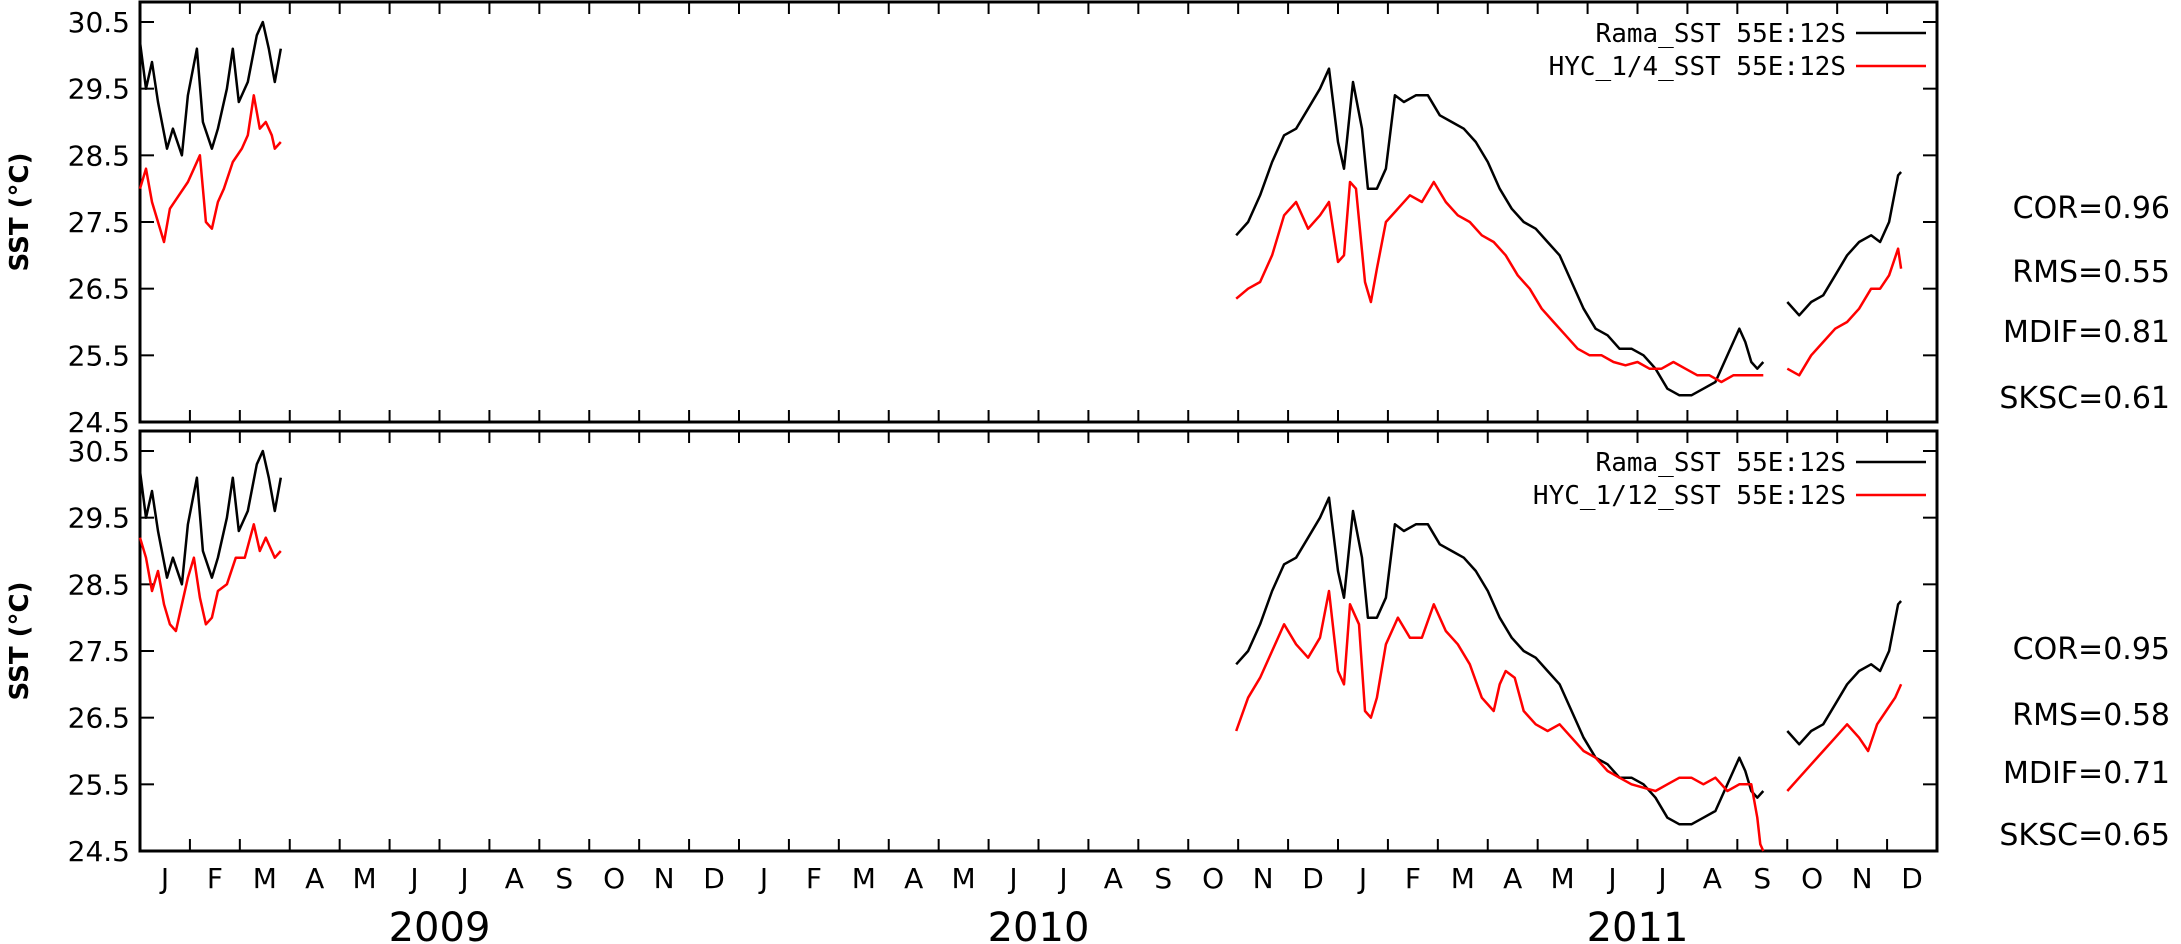 The width and height of the screenshot is (2181, 944). Describe the element at coordinates (2086, 332) in the screenshot. I see `stat-label: MDIF=0.81` at that location.